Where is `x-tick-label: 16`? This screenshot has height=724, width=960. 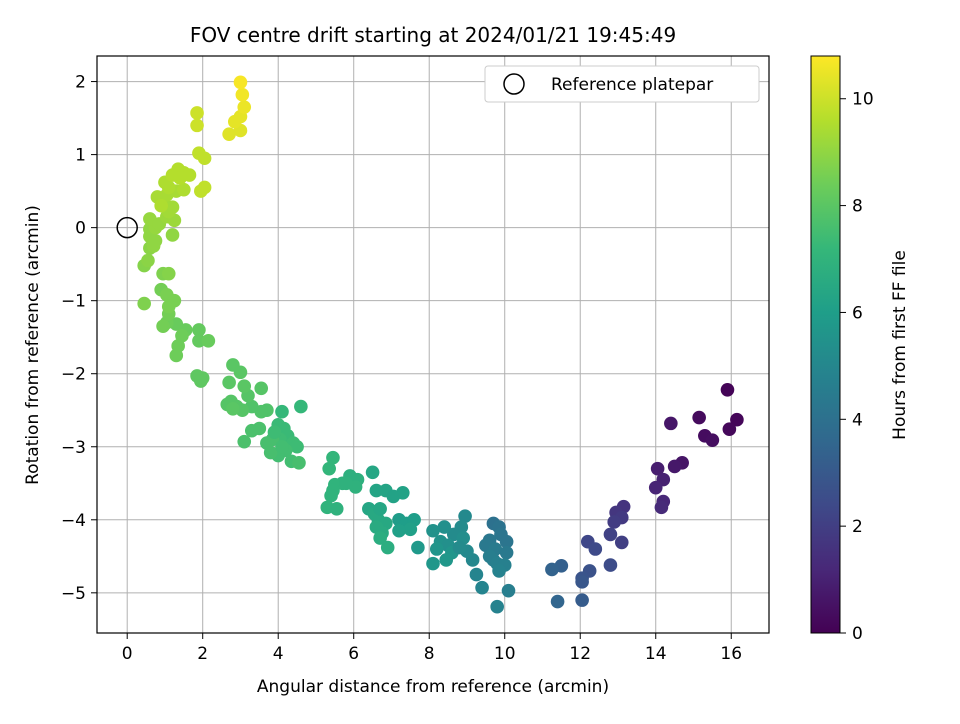
x-tick-label: 16 is located at coordinates (731, 654).